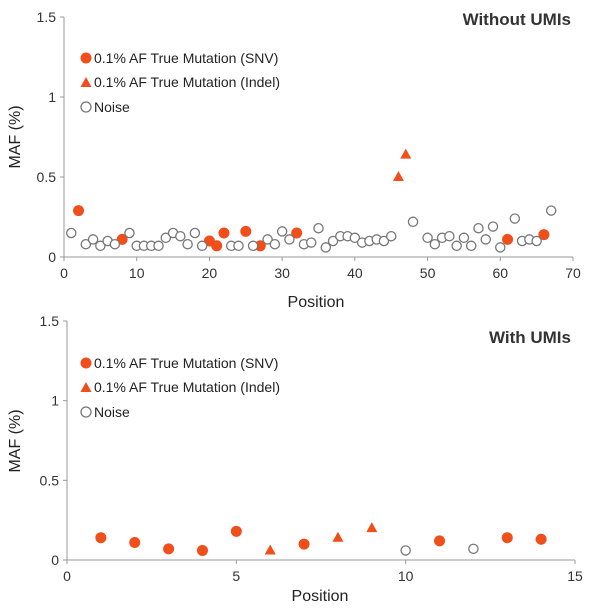 This screenshot has height=612, width=596. I want to click on x-tick-label: 5, so click(236, 576).